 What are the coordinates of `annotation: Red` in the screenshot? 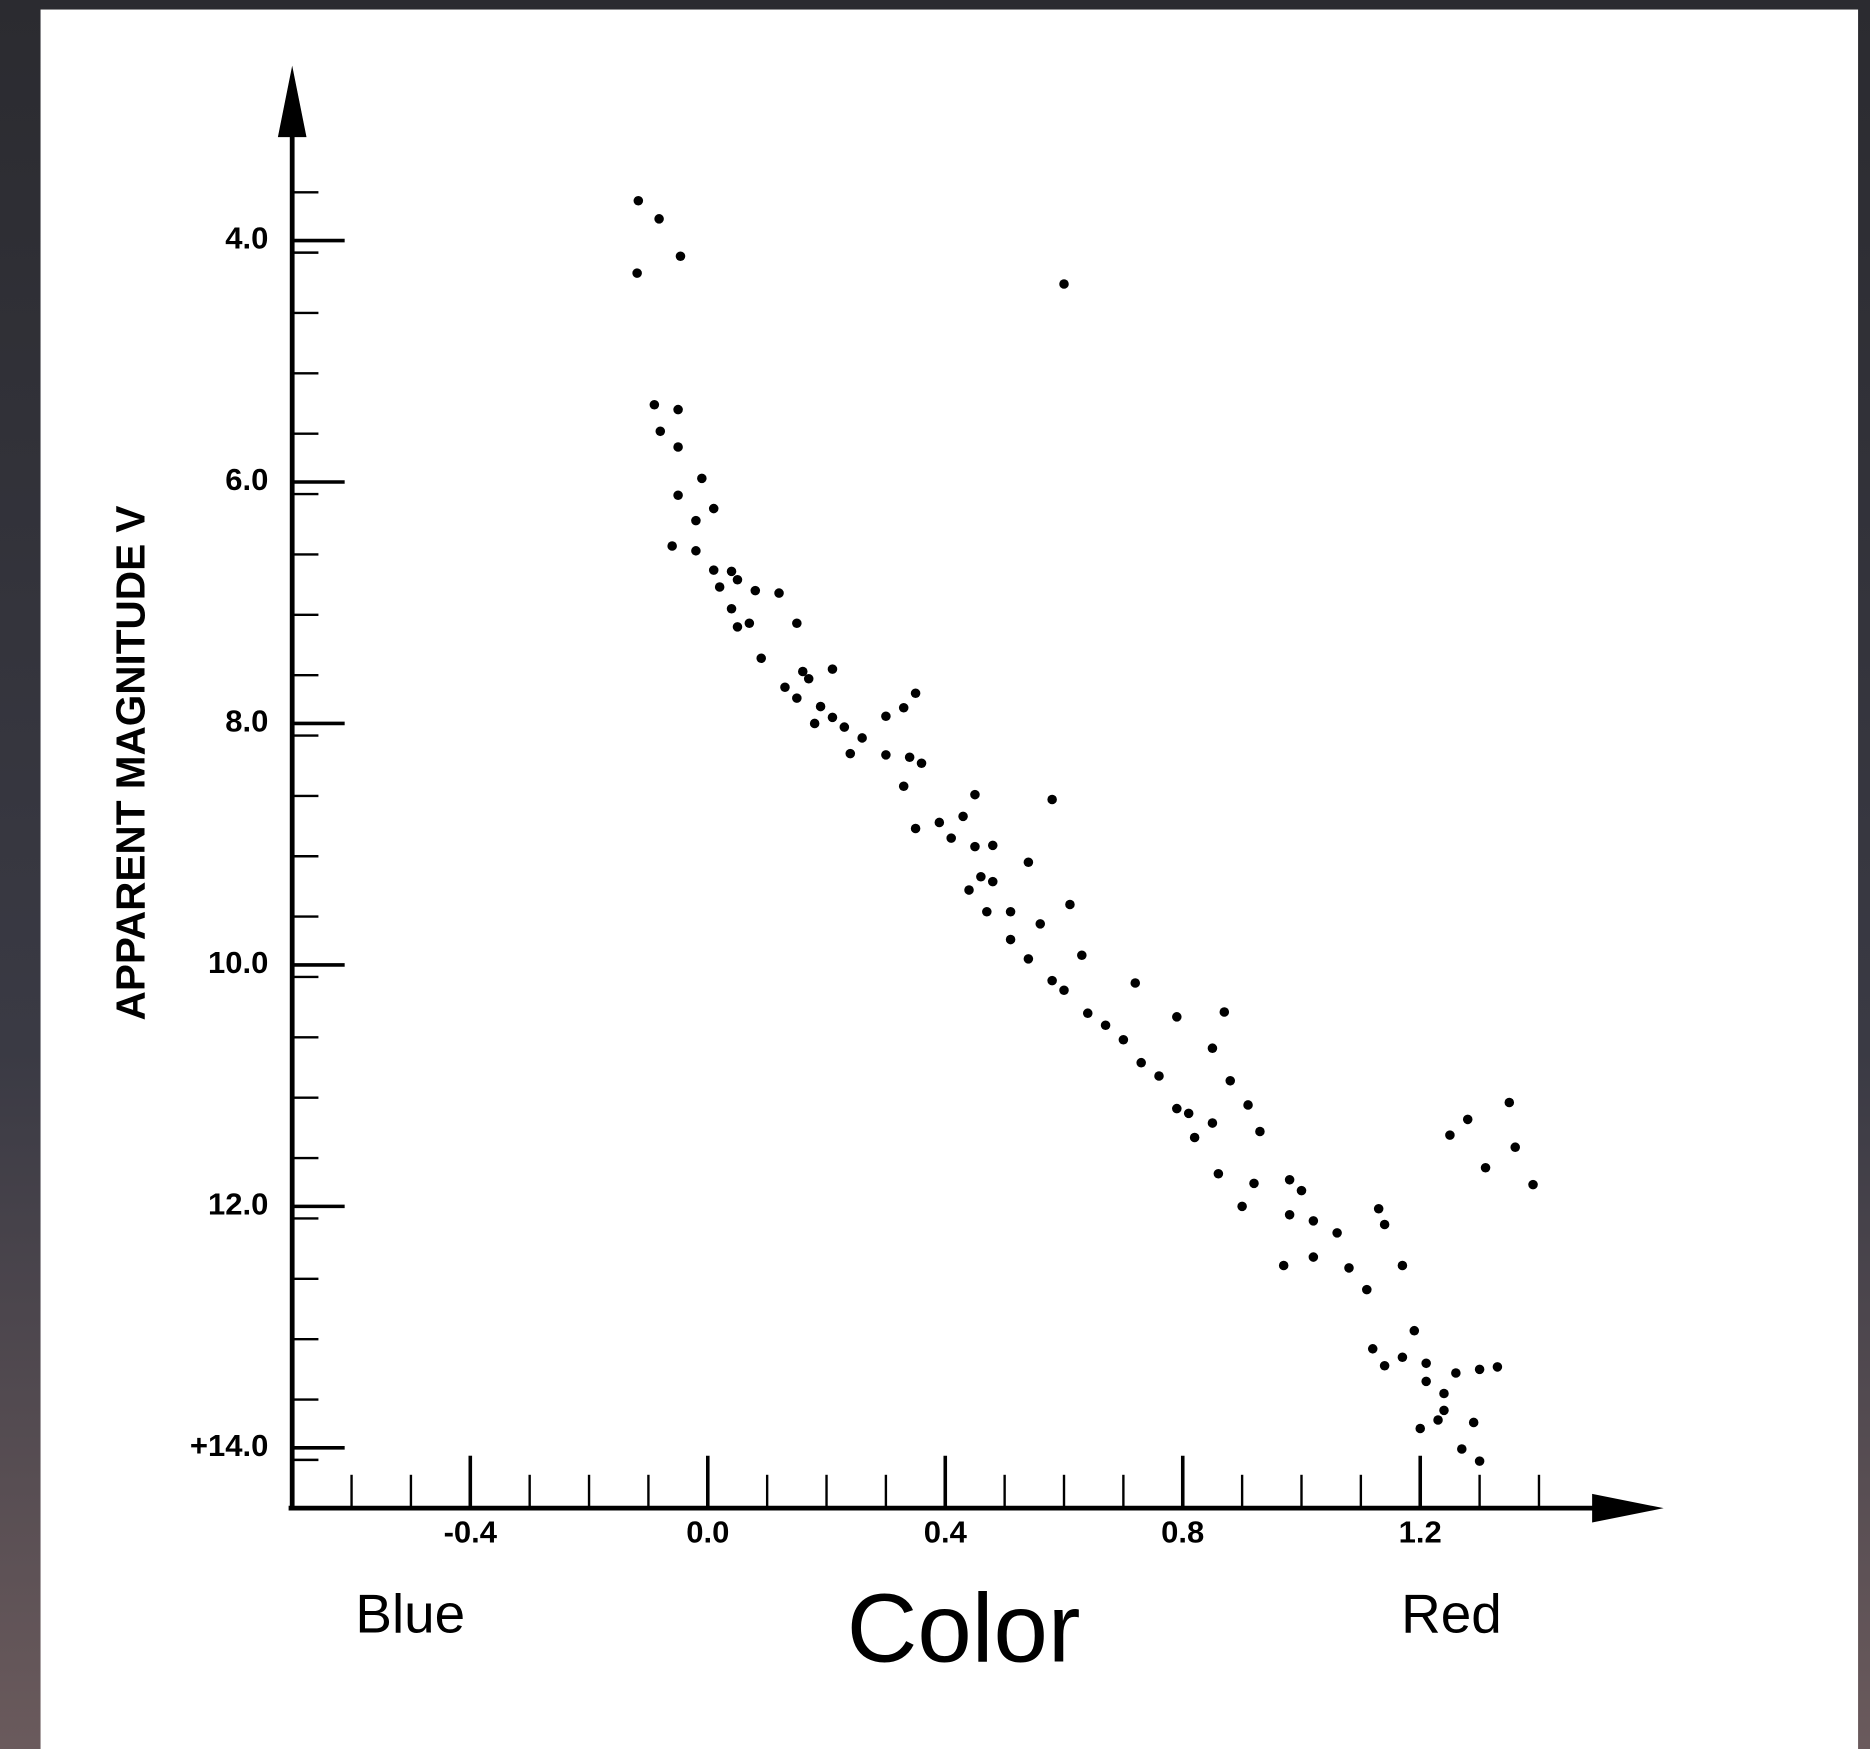 It's located at (1451, 1613).